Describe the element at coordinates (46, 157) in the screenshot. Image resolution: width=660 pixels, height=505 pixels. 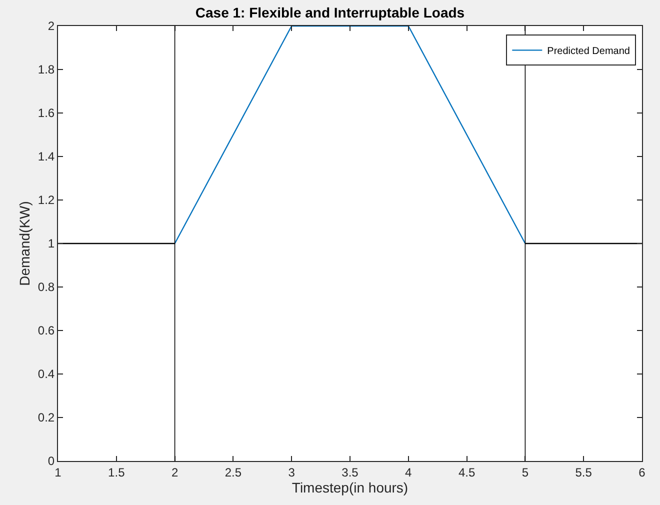
I see `y-tick-label: 1.4` at that location.